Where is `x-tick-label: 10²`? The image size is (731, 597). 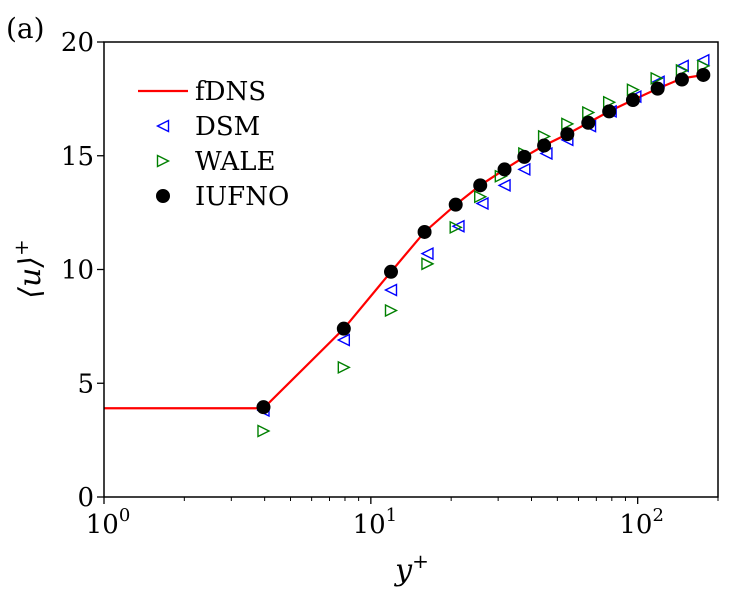
x-tick-label: 10² is located at coordinates (641, 522).